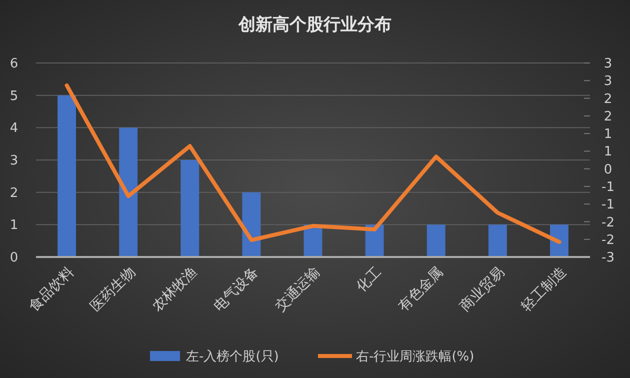 The width and height of the screenshot is (630, 378). Describe the element at coordinates (174, 289) in the screenshot. I see `x-tick-label: 农林牧渔` at that location.